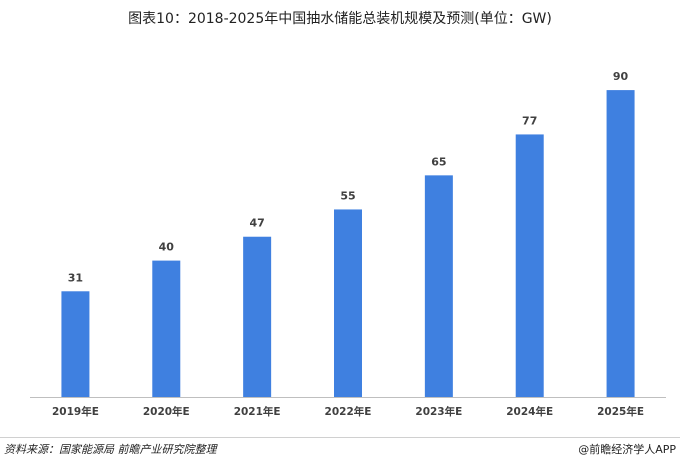 This screenshot has width=680, height=469. What do you see at coordinates (166, 411) in the screenshot?
I see `x-tick-label: 2020年E` at bounding box center [166, 411].